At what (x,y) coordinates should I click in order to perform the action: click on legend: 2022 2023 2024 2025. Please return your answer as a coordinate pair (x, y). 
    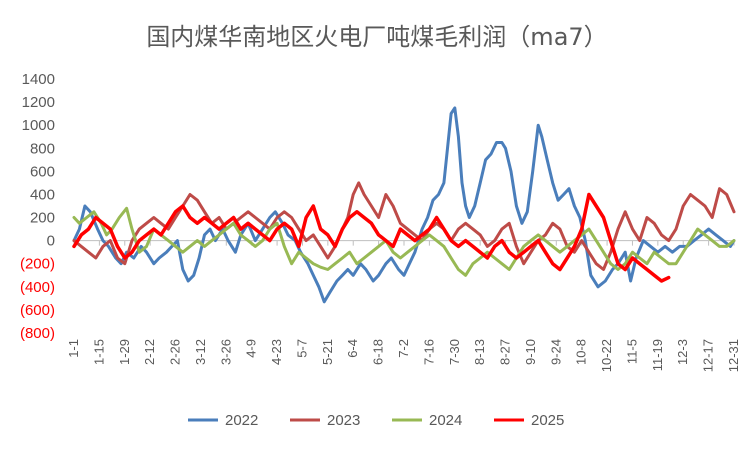
    Looking at the image, I should click on (376, 420).